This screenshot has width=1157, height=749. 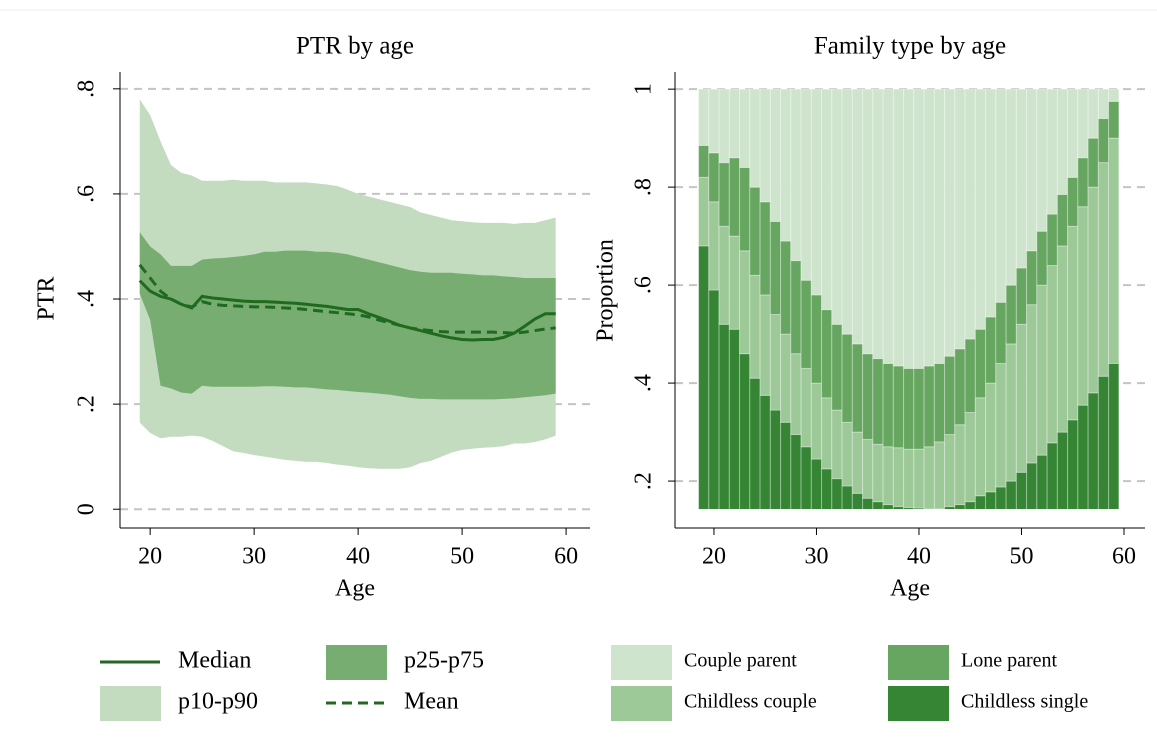 What do you see at coordinates (254, 557) in the screenshot?
I see `x-tick-label: 30` at bounding box center [254, 557].